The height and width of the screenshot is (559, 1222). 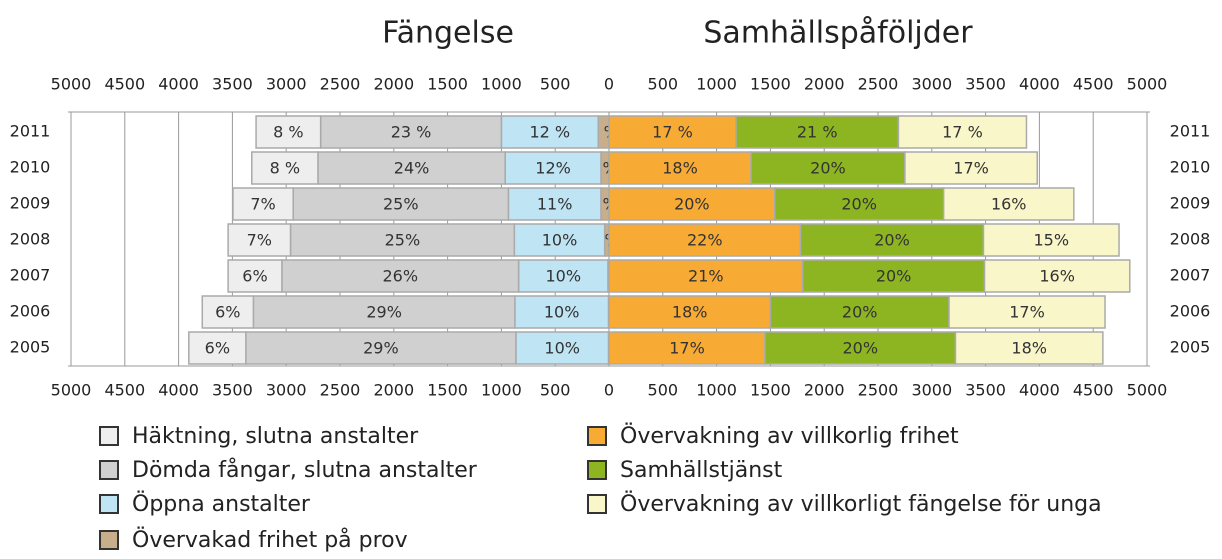 I want to click on x-tick-label-top: 500, so click(x=663, y=84).